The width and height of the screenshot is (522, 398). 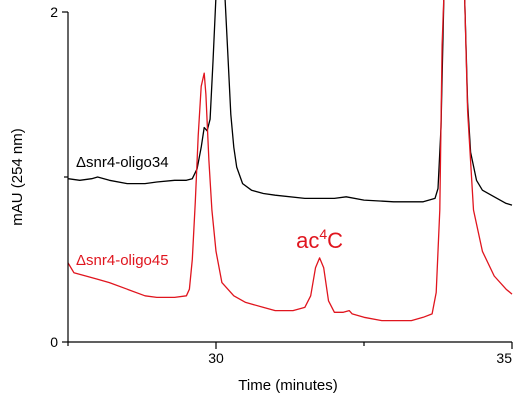 What do you see at coordinates (122, 260) in the screenshot?
I see `series-label-oligo45: Δsnr4-oligo45` at bounding box center [122, 260].